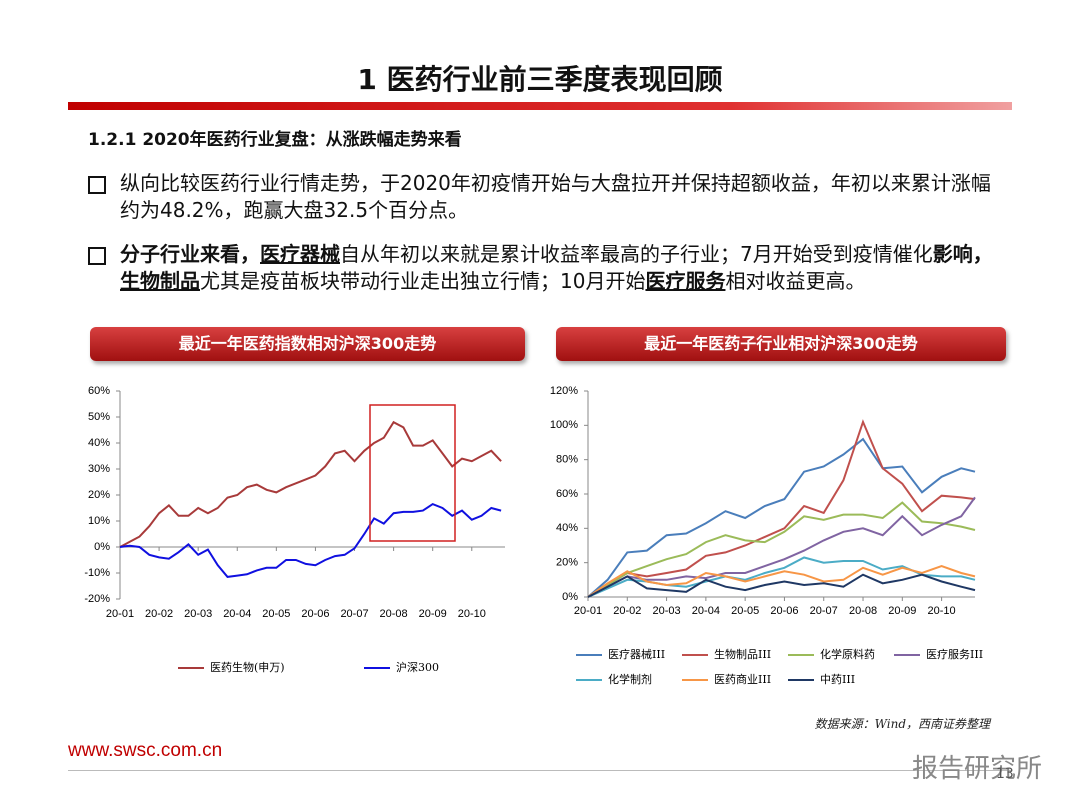 The width and height of the screenshot is (1080, 810). I want to click on chart-banner: 最近一年医药子行业相对沪深300走势, so click(781, 344).